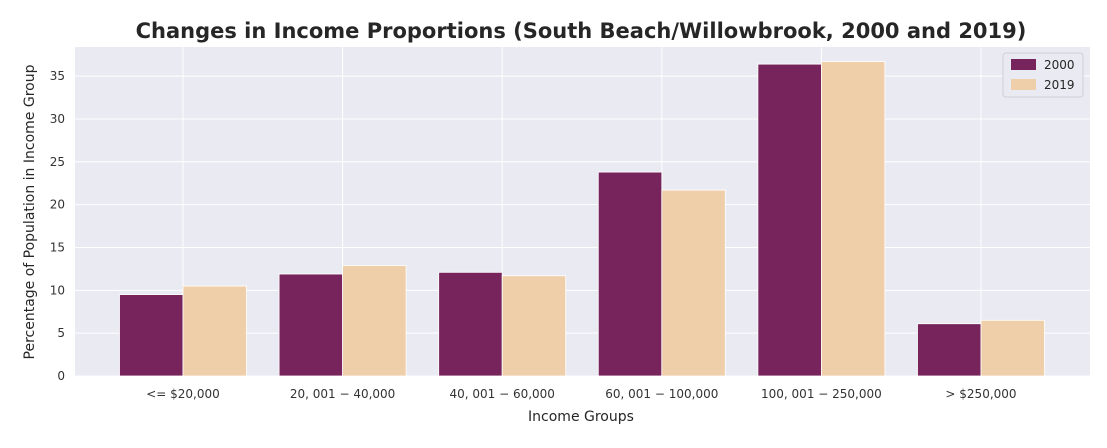 The image size is (1107, 448). What do you see at coordinates (1059, 65) in the screenshot?
I see `legend-label-2000: 2000` at bounding box center [1059, 65].